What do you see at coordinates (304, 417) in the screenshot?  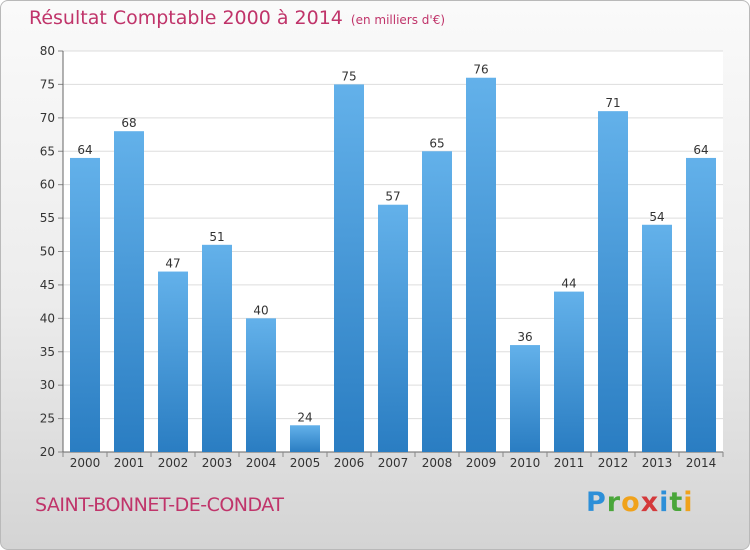 I see `data-label: 24` at bounding box center [304, 417].